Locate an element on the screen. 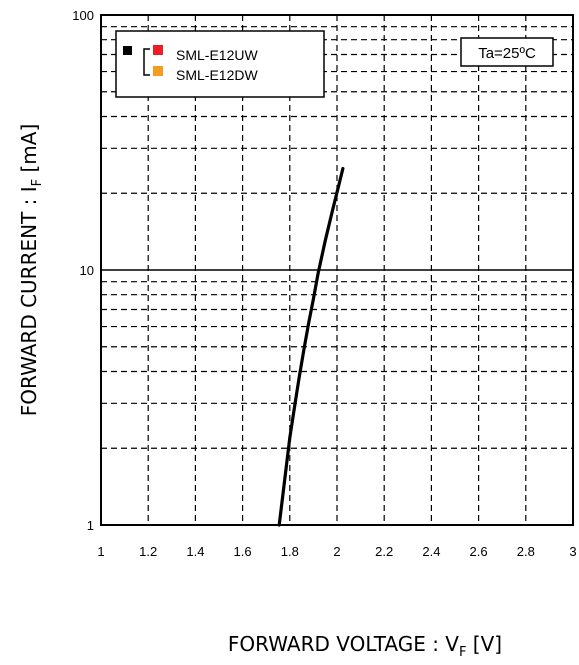 Image resolution: width=579 pixels, height=665 pixels. y-tick-labels: 1 10 100 is located at coordinates (83, 270).